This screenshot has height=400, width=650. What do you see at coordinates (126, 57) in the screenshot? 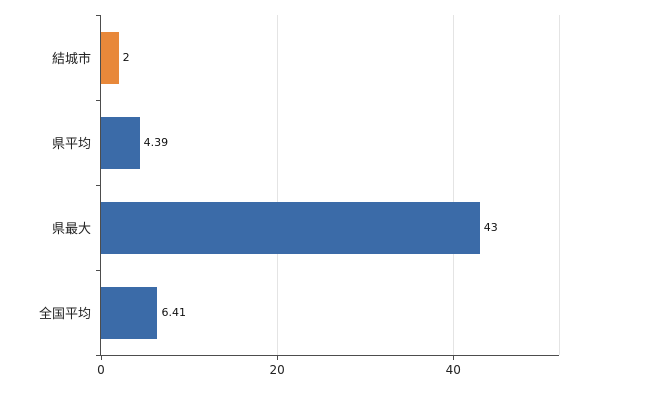
I see `value-label: 2` at bounding box center [126, 57].